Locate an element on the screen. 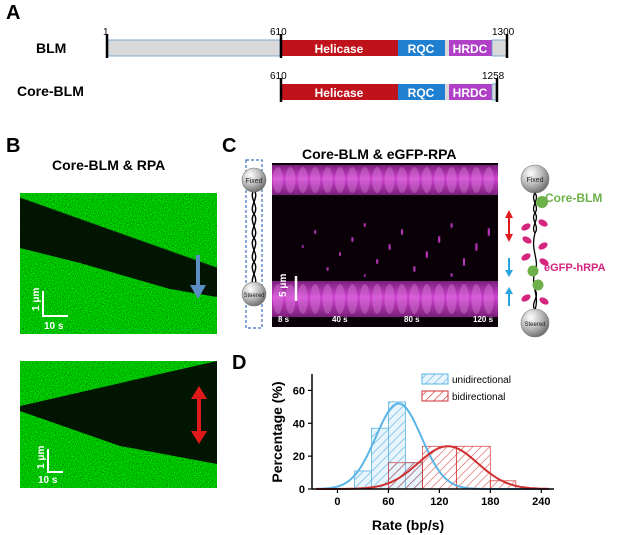 This screenshot has width=617, height=535. scale-bar-distance: 1 μm is located at coordinates (36, 299).